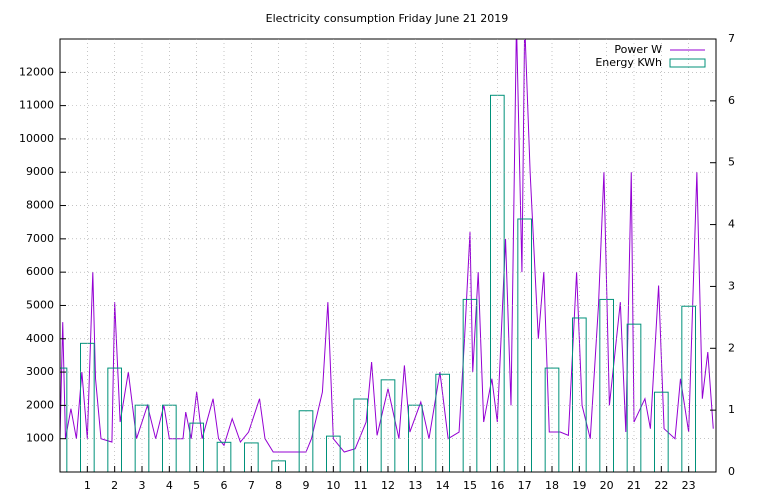 This screenshot has width=768, height=500. I want to click on x-tick-label: 10, so click(333, 485).